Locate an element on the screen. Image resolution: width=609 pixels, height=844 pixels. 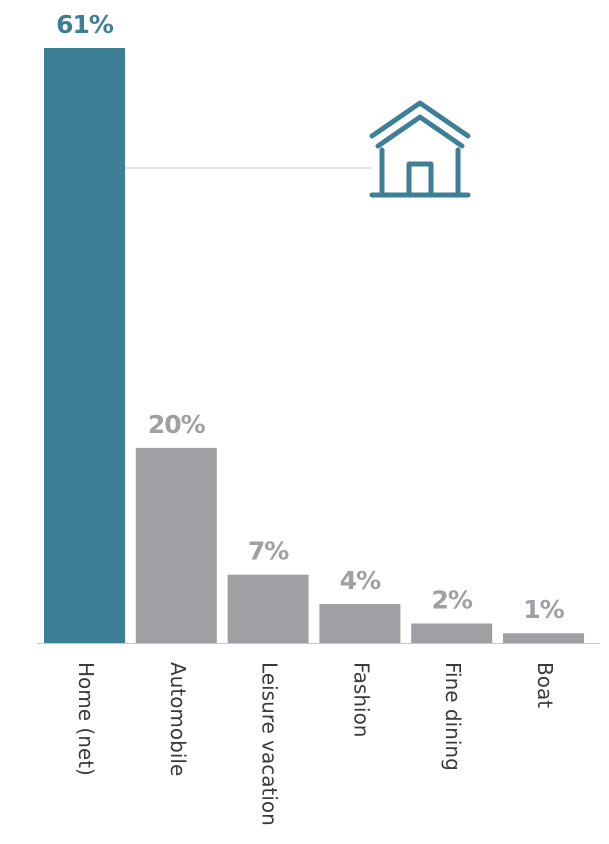
category-label: Leisure vacation is located at coordinates (270, 744).